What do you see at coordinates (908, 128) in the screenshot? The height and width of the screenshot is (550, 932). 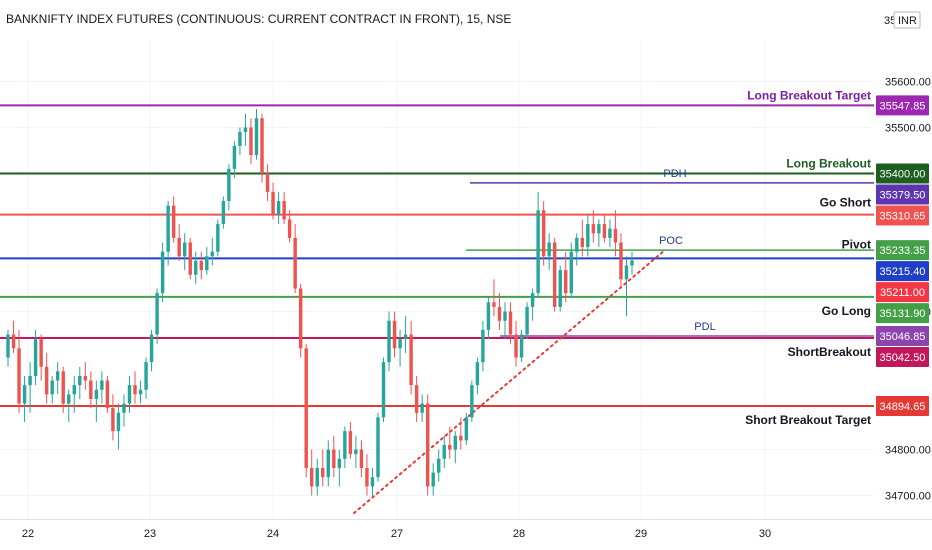 I see `price-tick-label: 35500.00` at bounding box center [908, 128].